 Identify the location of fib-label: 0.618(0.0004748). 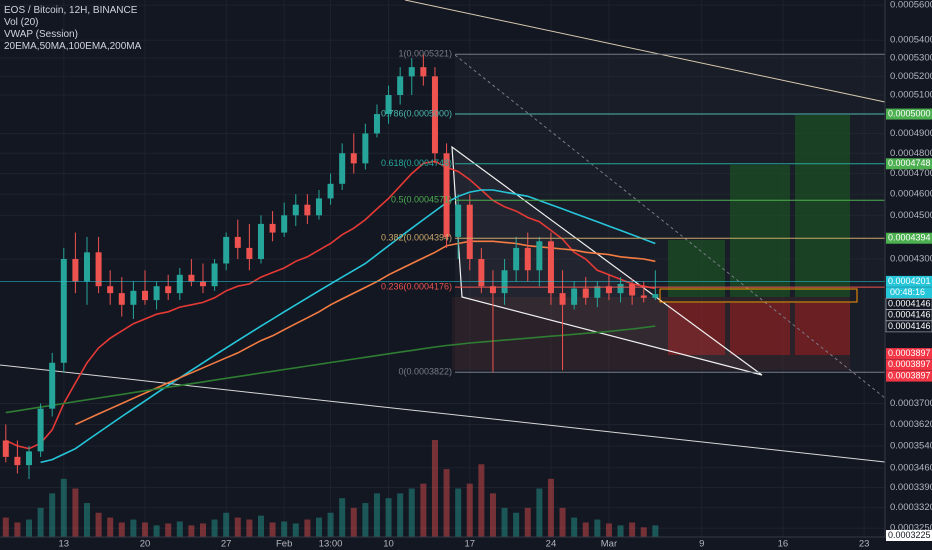
(416, 163).